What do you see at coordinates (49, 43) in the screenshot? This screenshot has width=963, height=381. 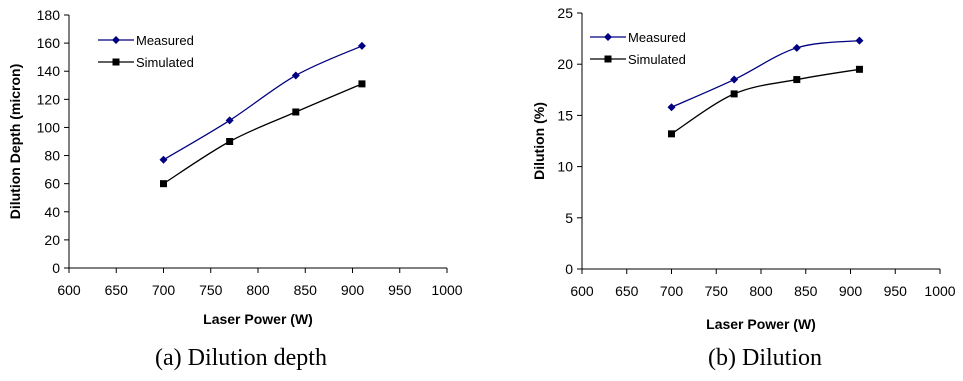 I see `y-tick-label: 160` at bounding box center [49, 43].